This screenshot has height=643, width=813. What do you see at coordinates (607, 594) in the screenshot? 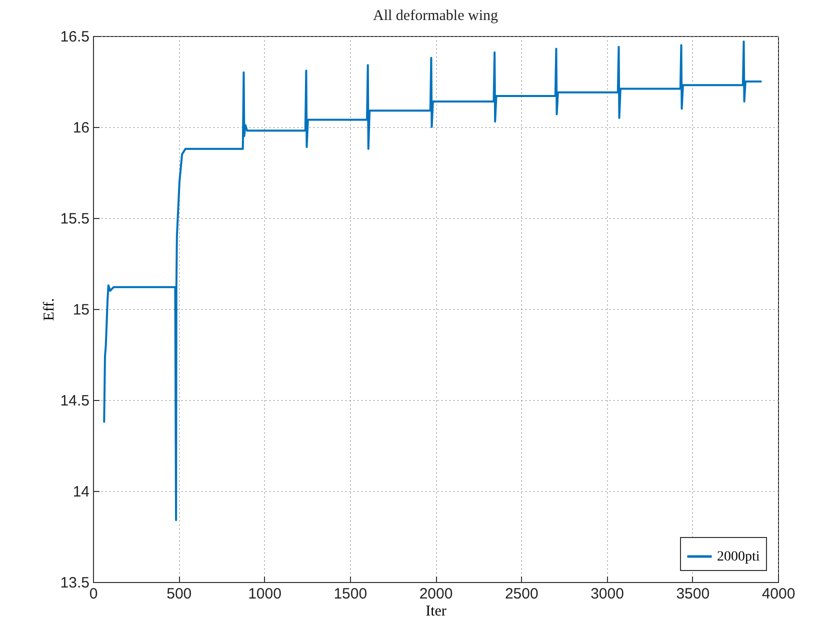
I see `x-tick-label: 3000` at bounding box center [607, 594].